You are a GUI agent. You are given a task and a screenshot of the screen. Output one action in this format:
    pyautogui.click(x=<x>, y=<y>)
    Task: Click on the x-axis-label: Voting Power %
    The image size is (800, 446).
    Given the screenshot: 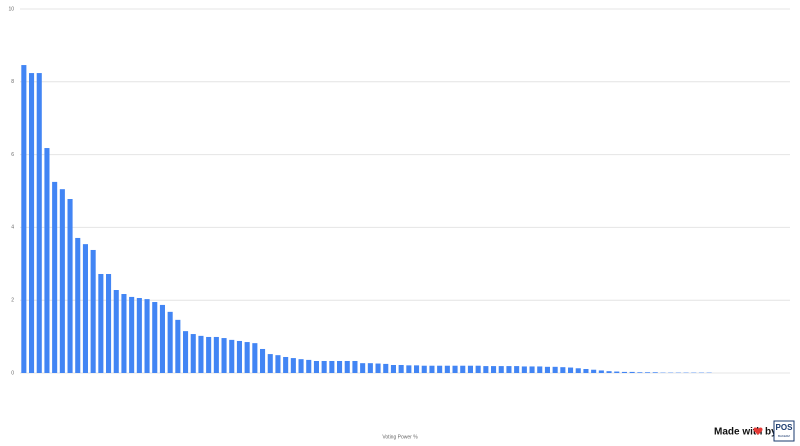 What is the action you would take?
    pyautogui.click(x=400, y=437)
    